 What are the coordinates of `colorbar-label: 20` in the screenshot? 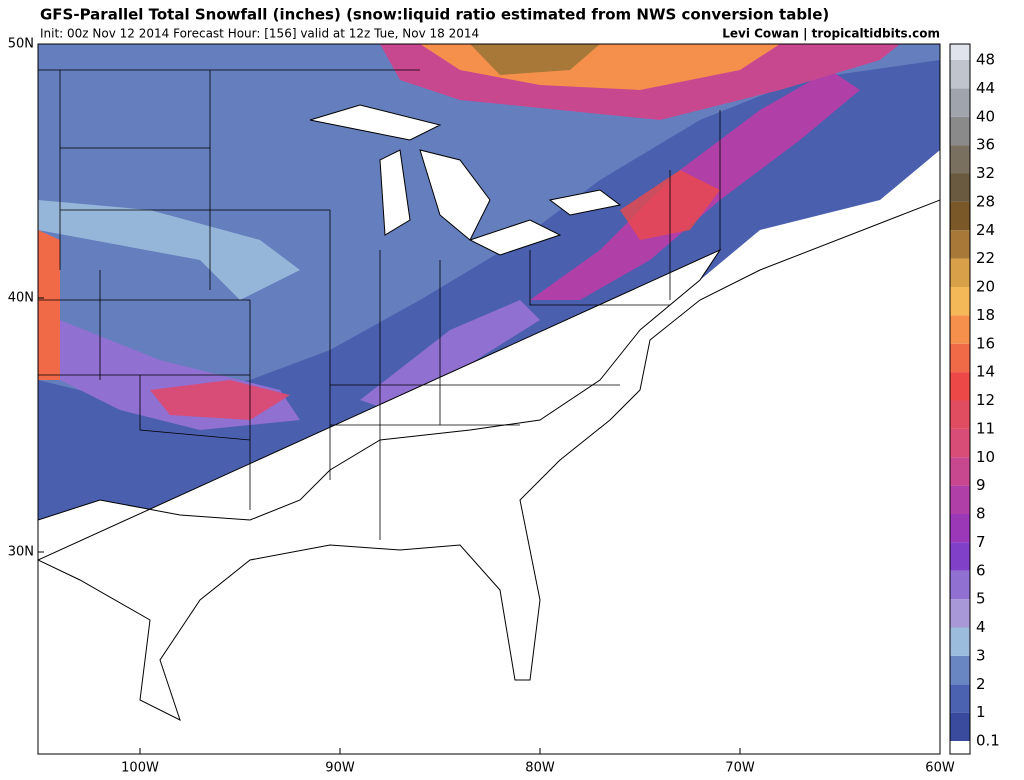 It's located at (985, 287).